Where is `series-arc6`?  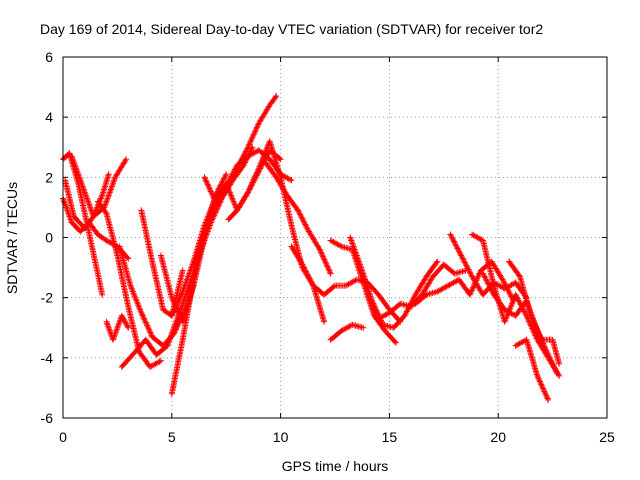 series-arc6 is located at coordinates (117, 327).